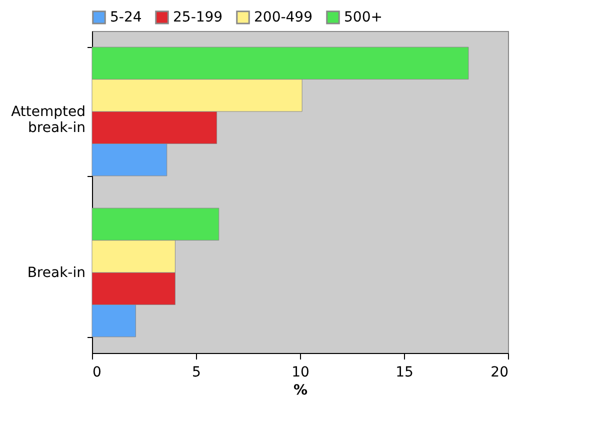 Image resolution: width=593 pixels, height=447 pixels. Describe the element at coordinates (56, 273) in the screenshot. I see `y-tick-label: Break-in` at that location.